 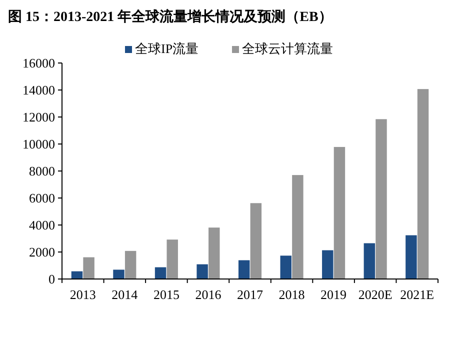 I want to click on legend-label: 全球云计算流量, so click(x=287, y=48).